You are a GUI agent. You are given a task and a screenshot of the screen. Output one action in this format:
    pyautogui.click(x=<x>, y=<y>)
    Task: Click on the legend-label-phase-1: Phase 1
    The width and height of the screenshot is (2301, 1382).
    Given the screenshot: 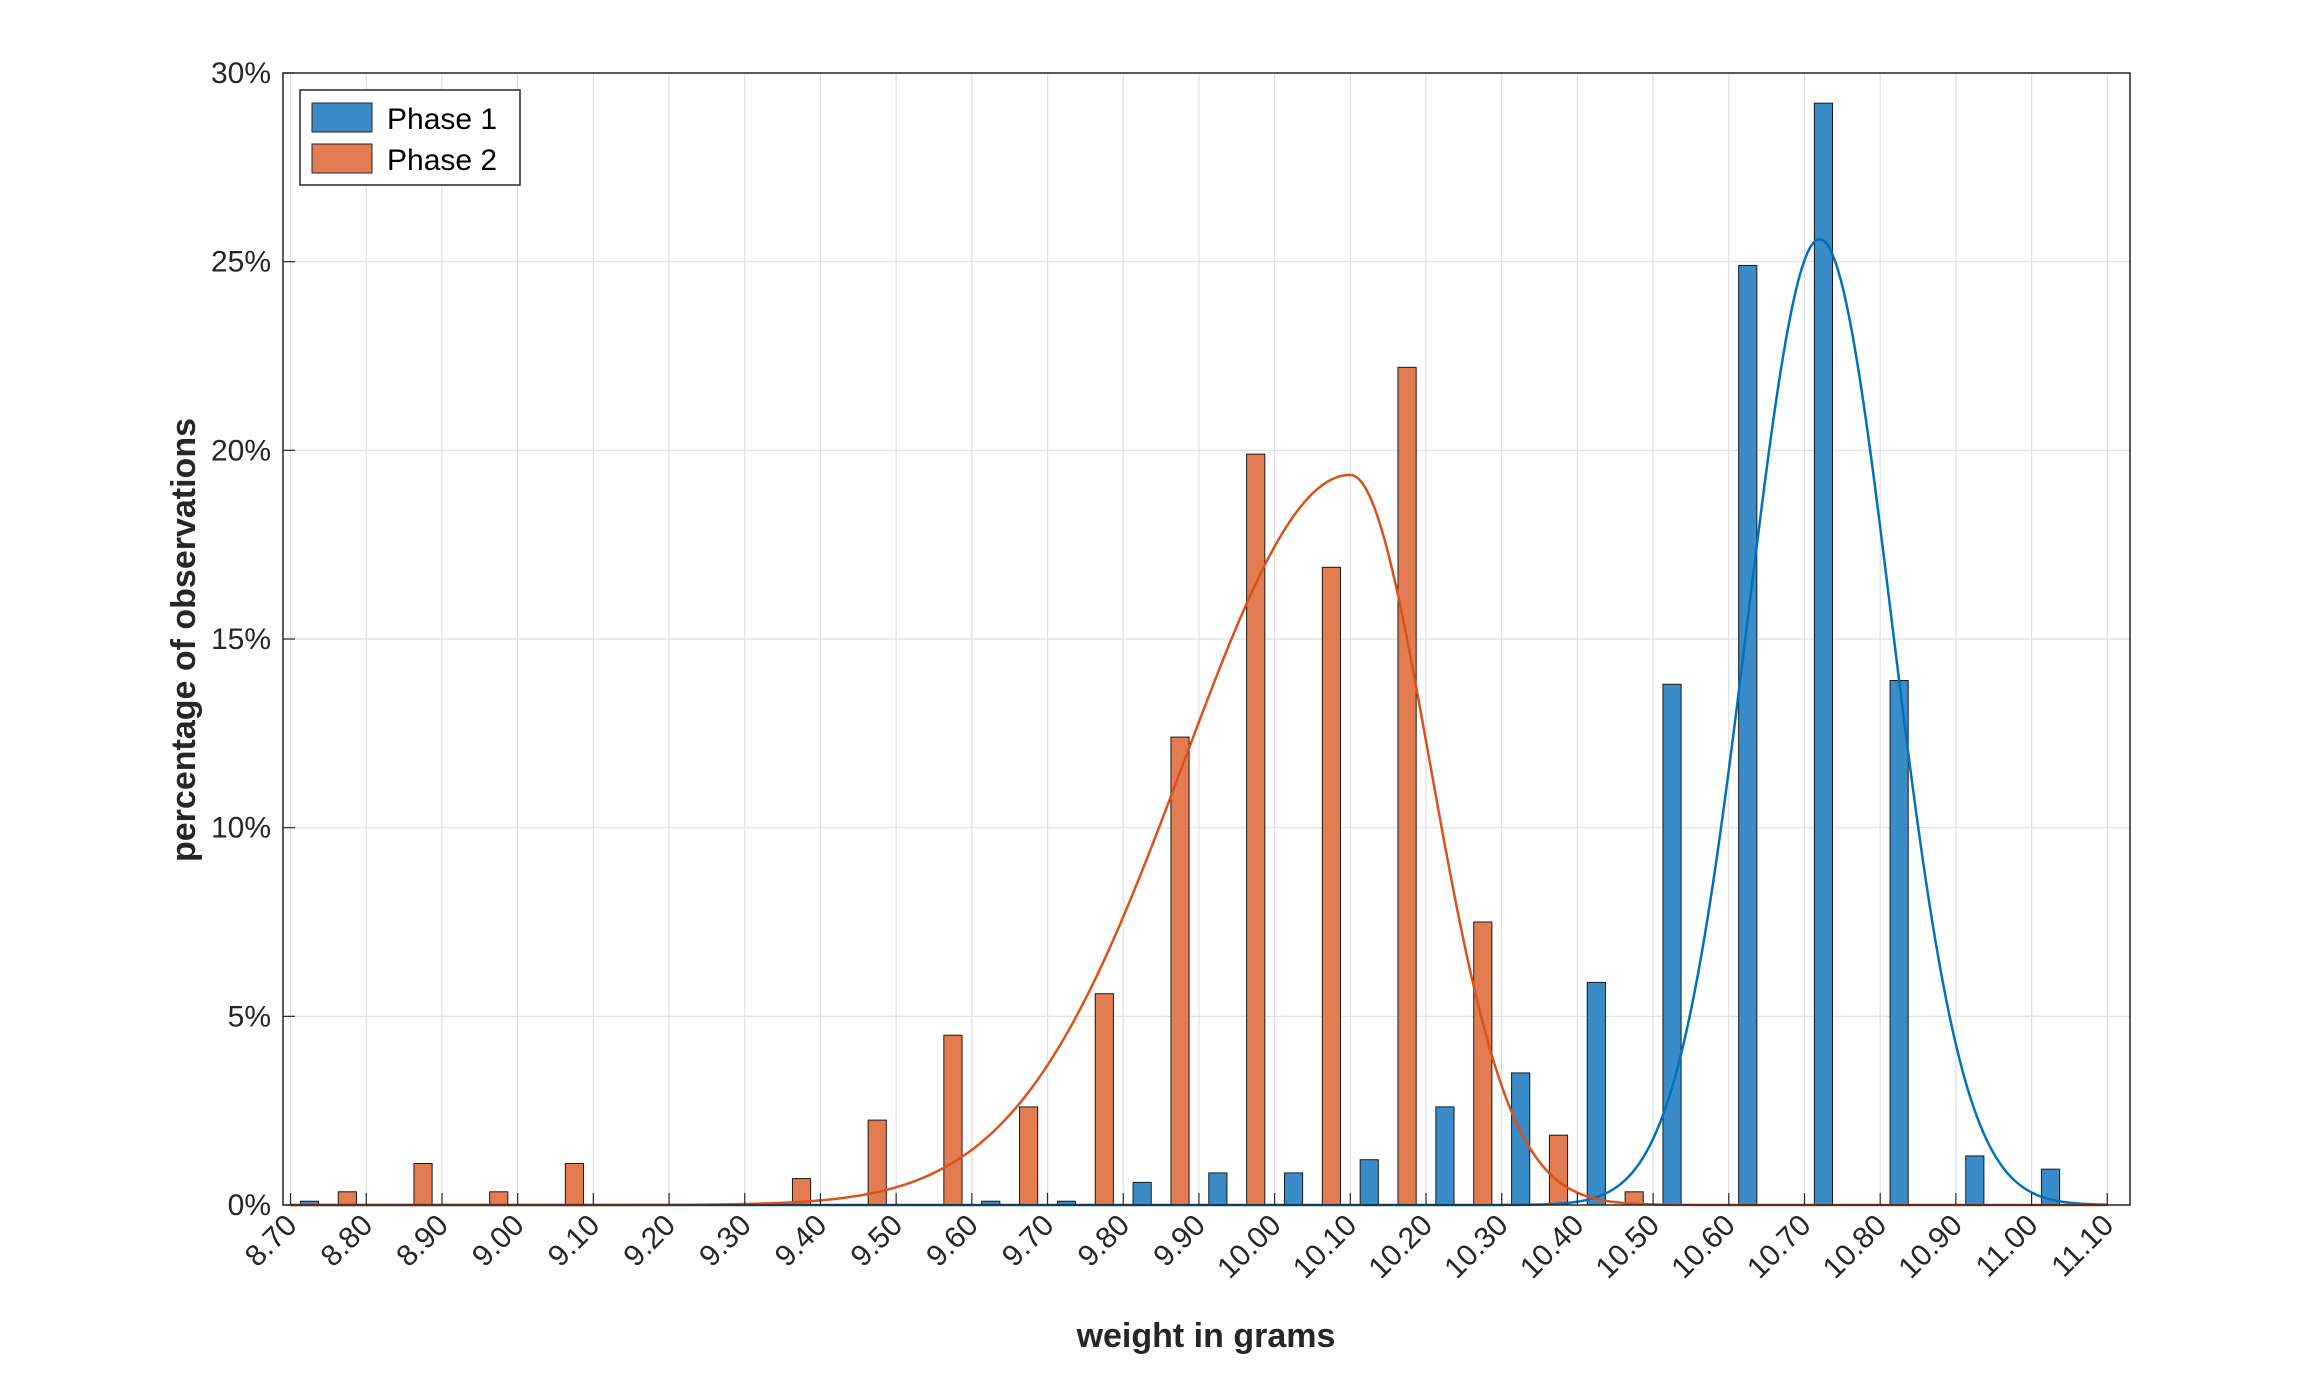 What is the action you would take?
    pyautogui.click(x=442, y=119)
    